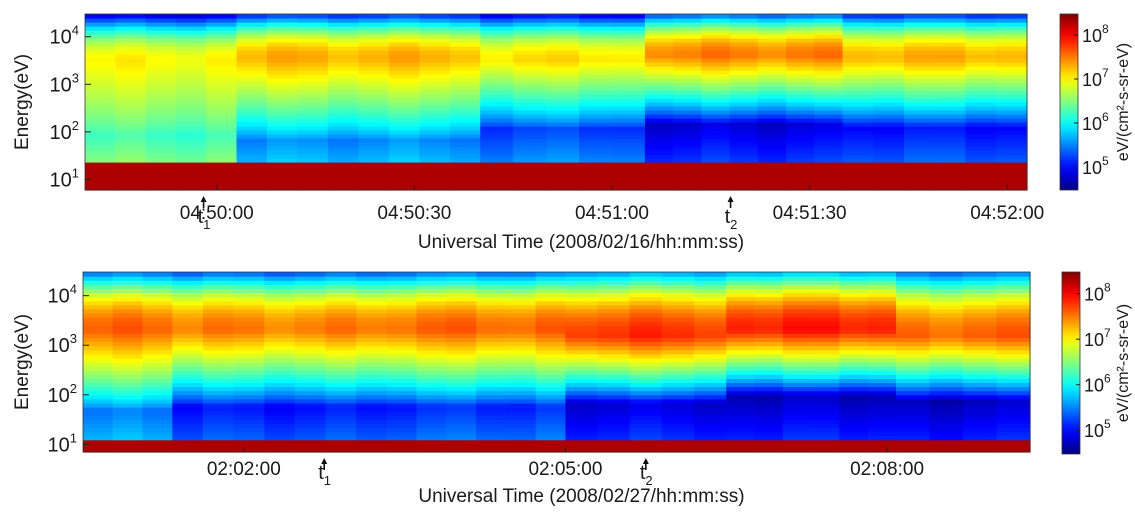 This screenshot has width=1135, height=512. Describe the element at coordinates (62, 443) in the screenshot. I see `y-tick-label: 101` at that location.